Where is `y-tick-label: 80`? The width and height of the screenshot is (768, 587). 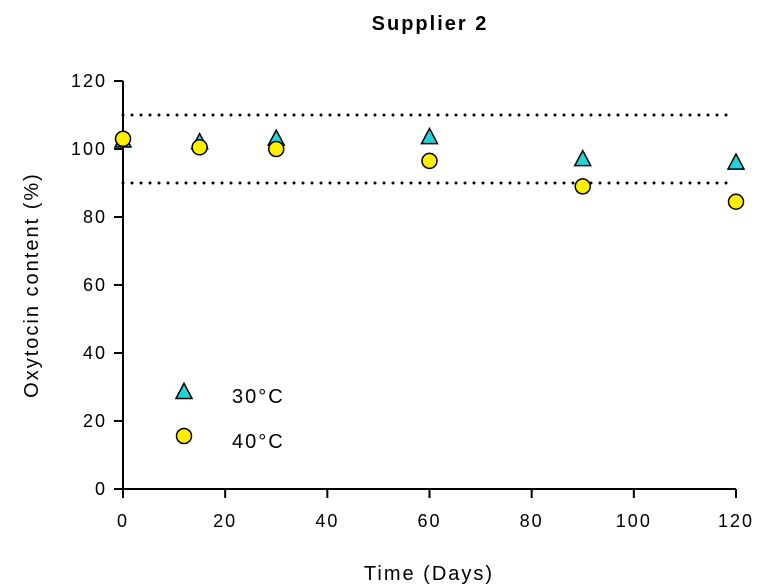 y-tick-label: 80 is located at coordinates (95, 217).